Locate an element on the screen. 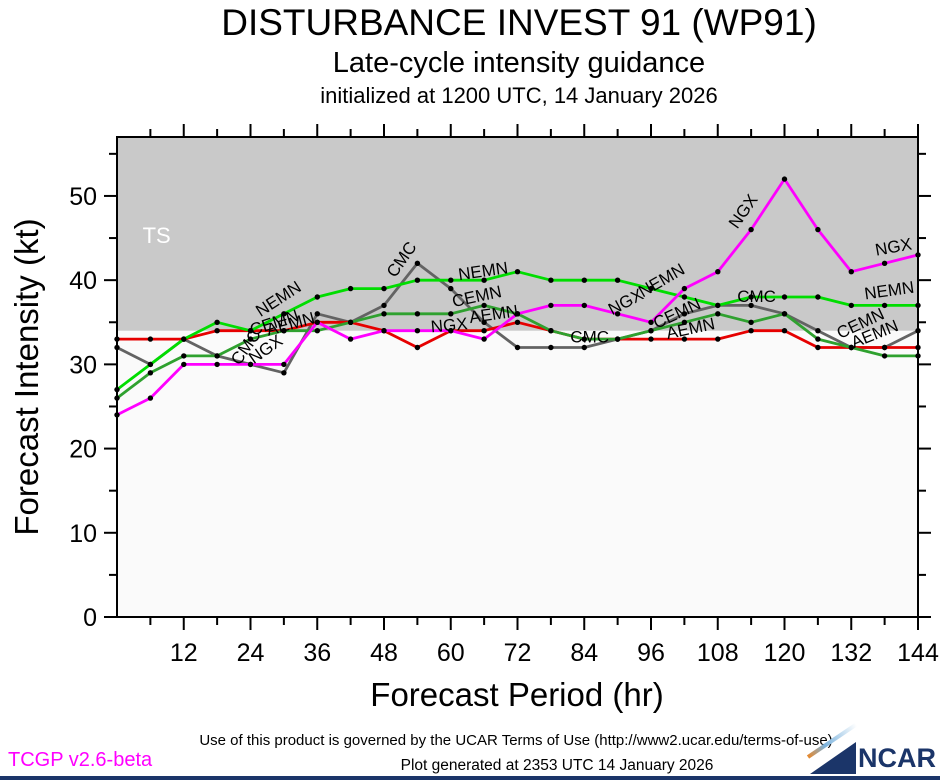 This screenshot has height=780, width=940. page-subtitle: Late-cycle intensity guidance is located at coordinates (519, 63).